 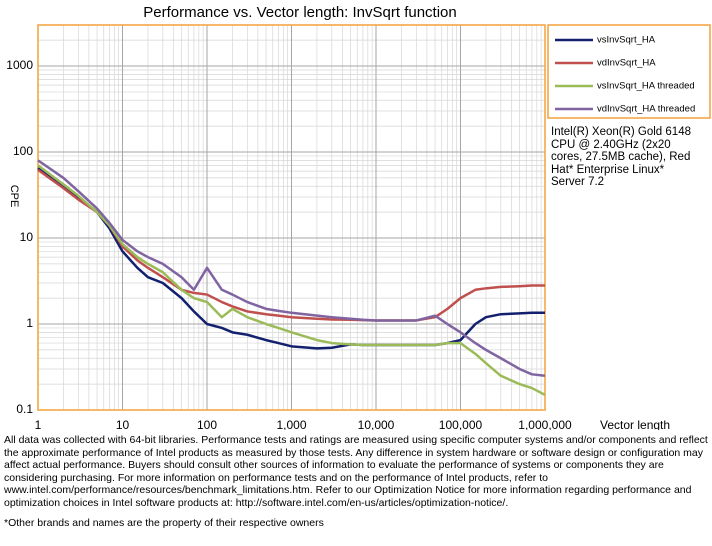 I want to click on x-tick-label: 1,000,000, so click(x=545, y=424).